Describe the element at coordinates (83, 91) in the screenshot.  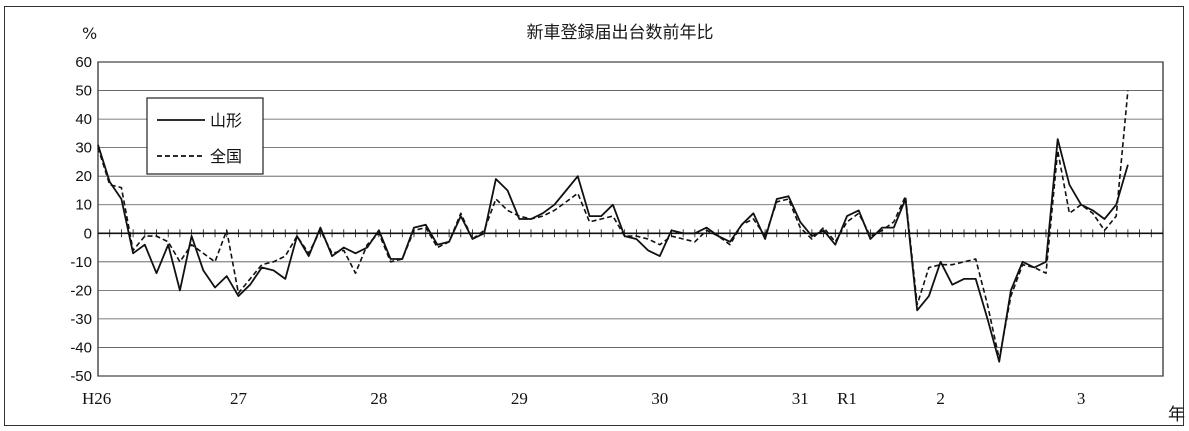
I see `y-tick-label: 50` at that location.